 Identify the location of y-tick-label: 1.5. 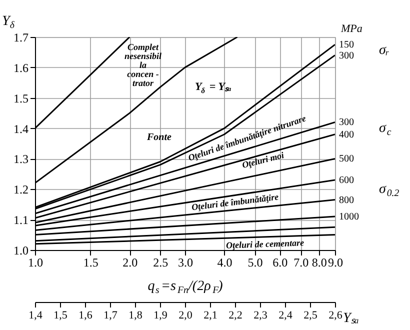
(21, 98).